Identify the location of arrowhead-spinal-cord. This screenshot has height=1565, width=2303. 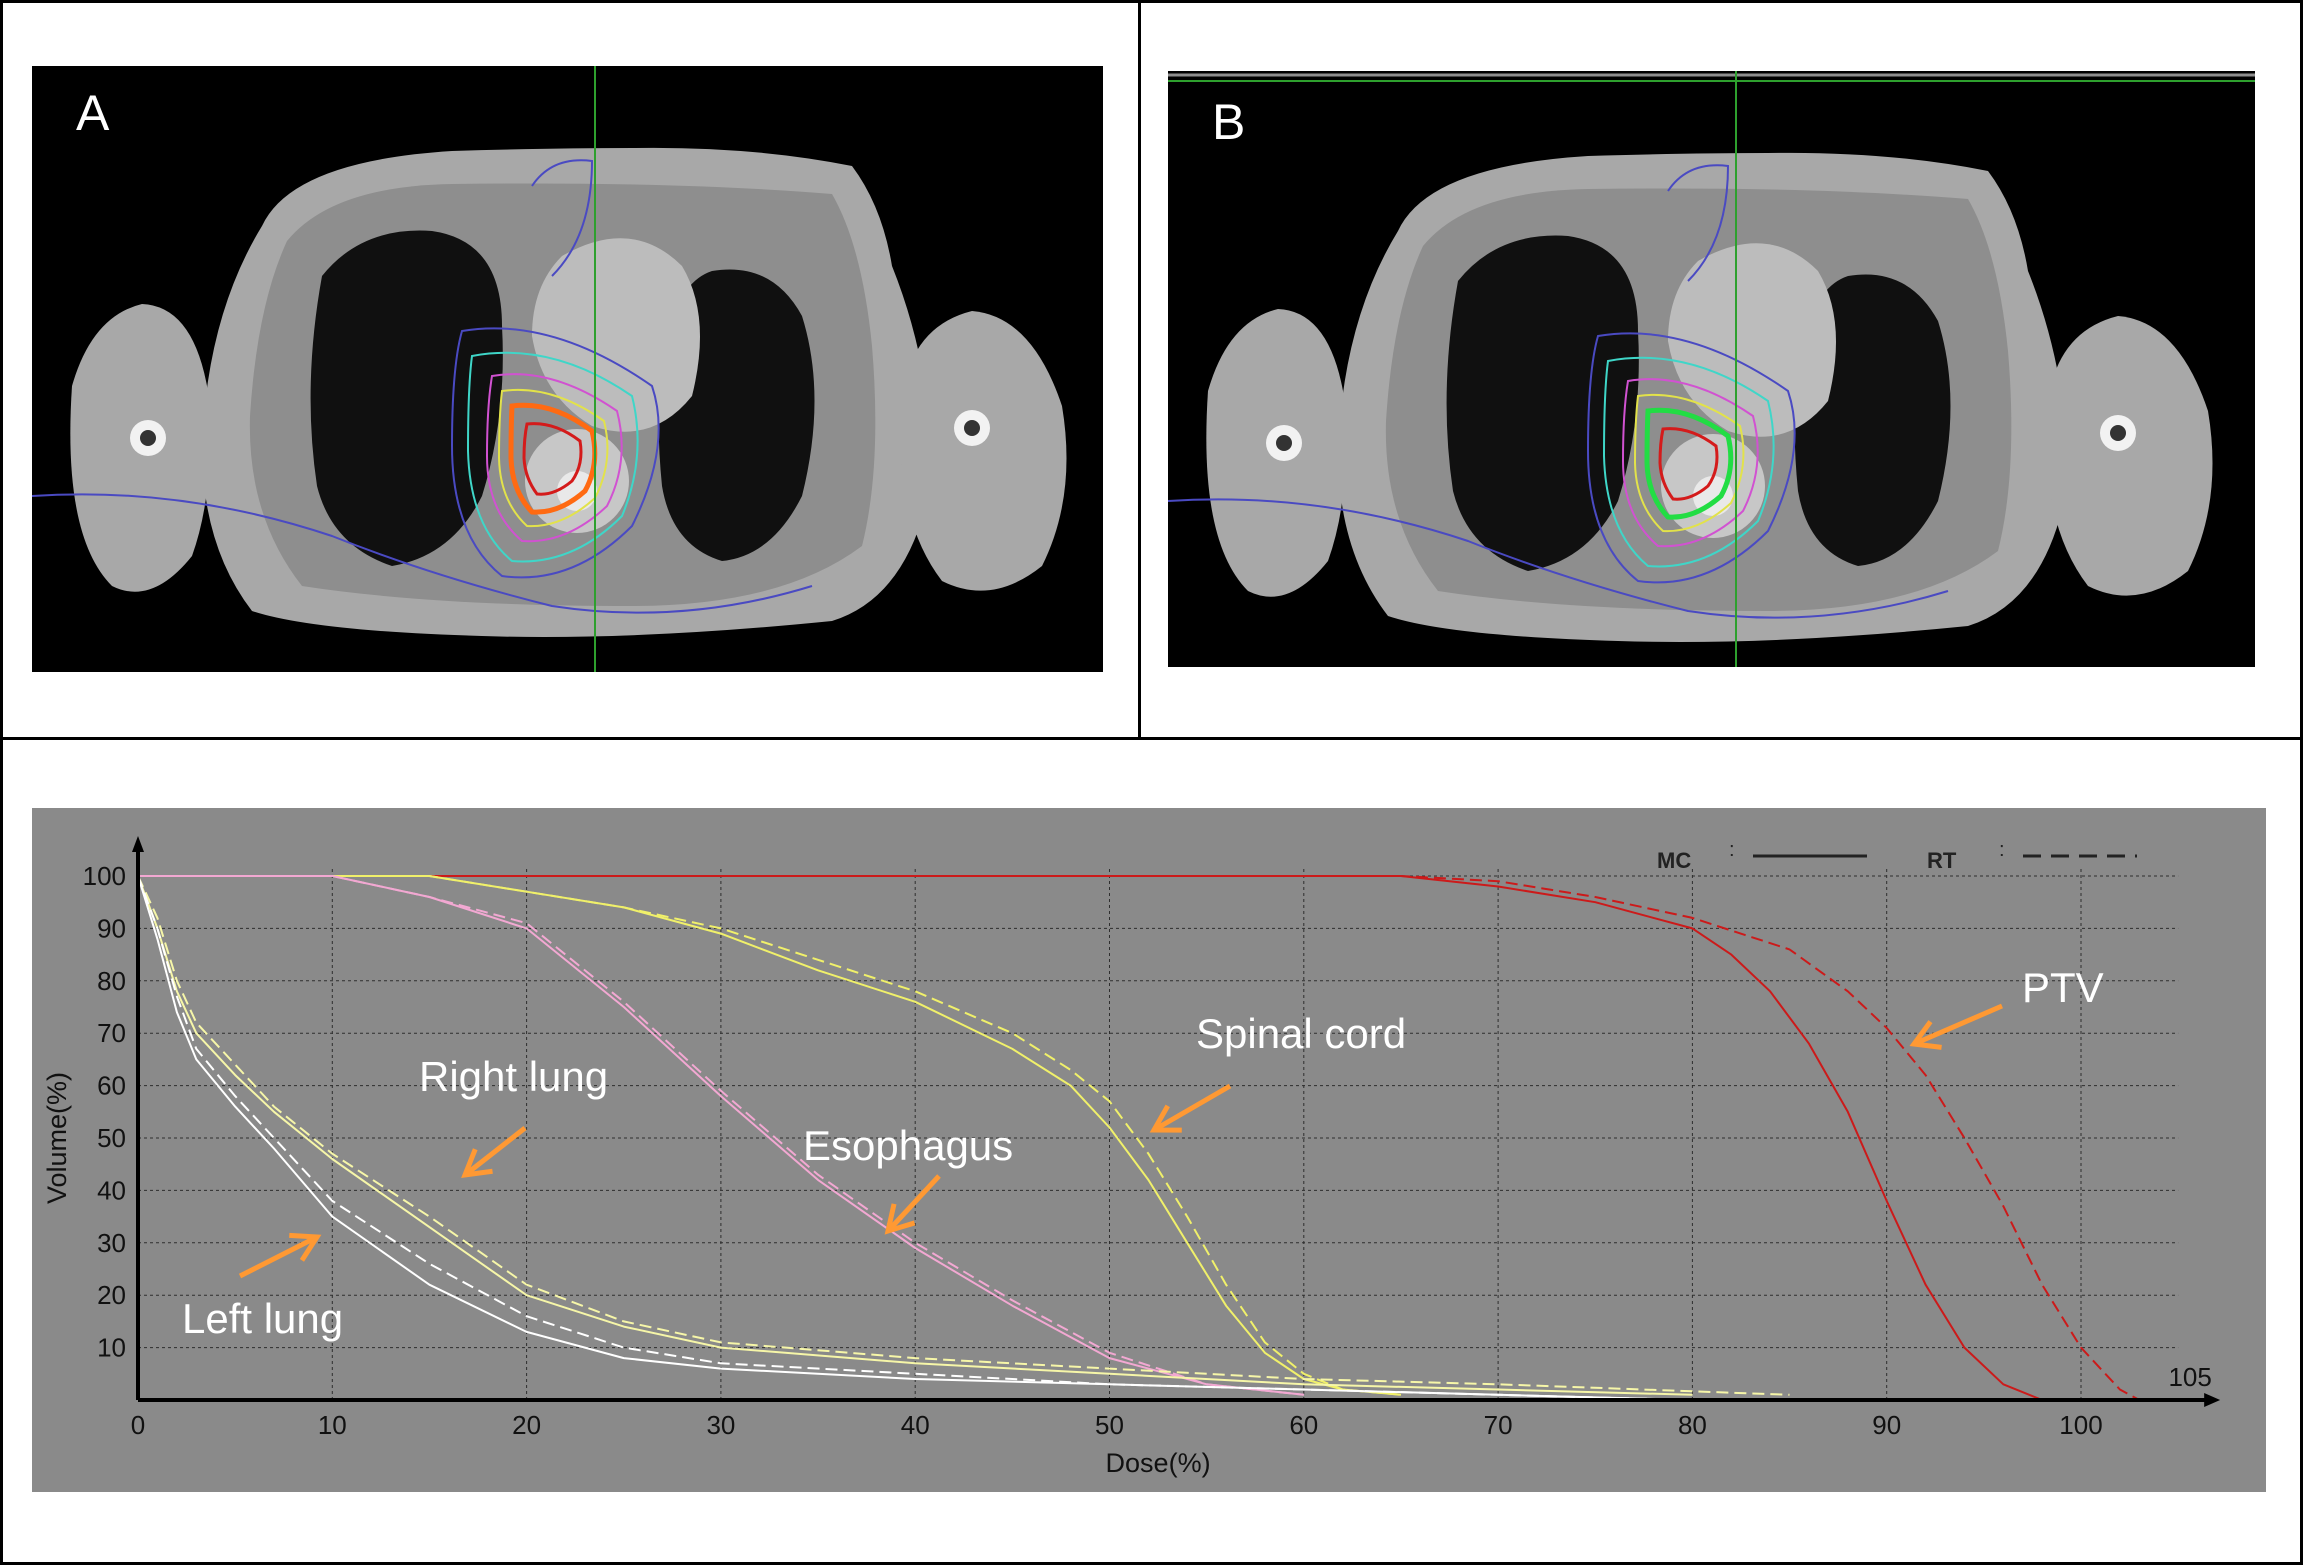
(1165, 1118).